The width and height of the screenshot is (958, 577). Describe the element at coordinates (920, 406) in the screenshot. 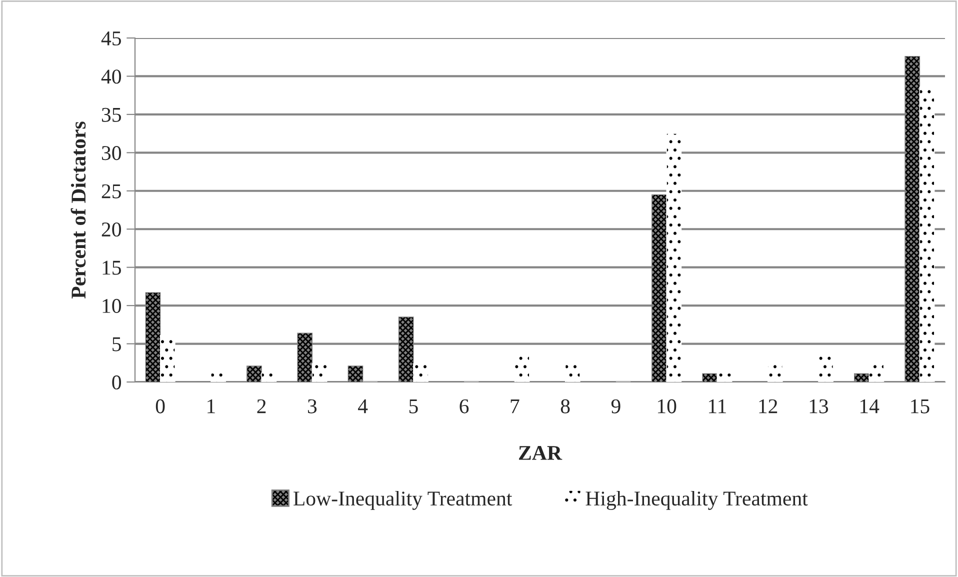

I see `x-tick-label: 15` at that location.